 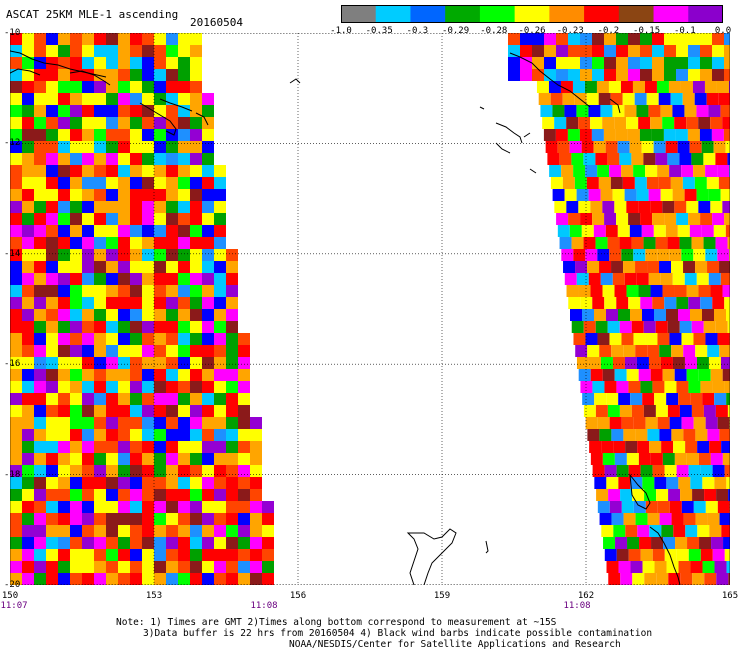 I want to click on latitude-label: -20, so click(x=12, y=585).